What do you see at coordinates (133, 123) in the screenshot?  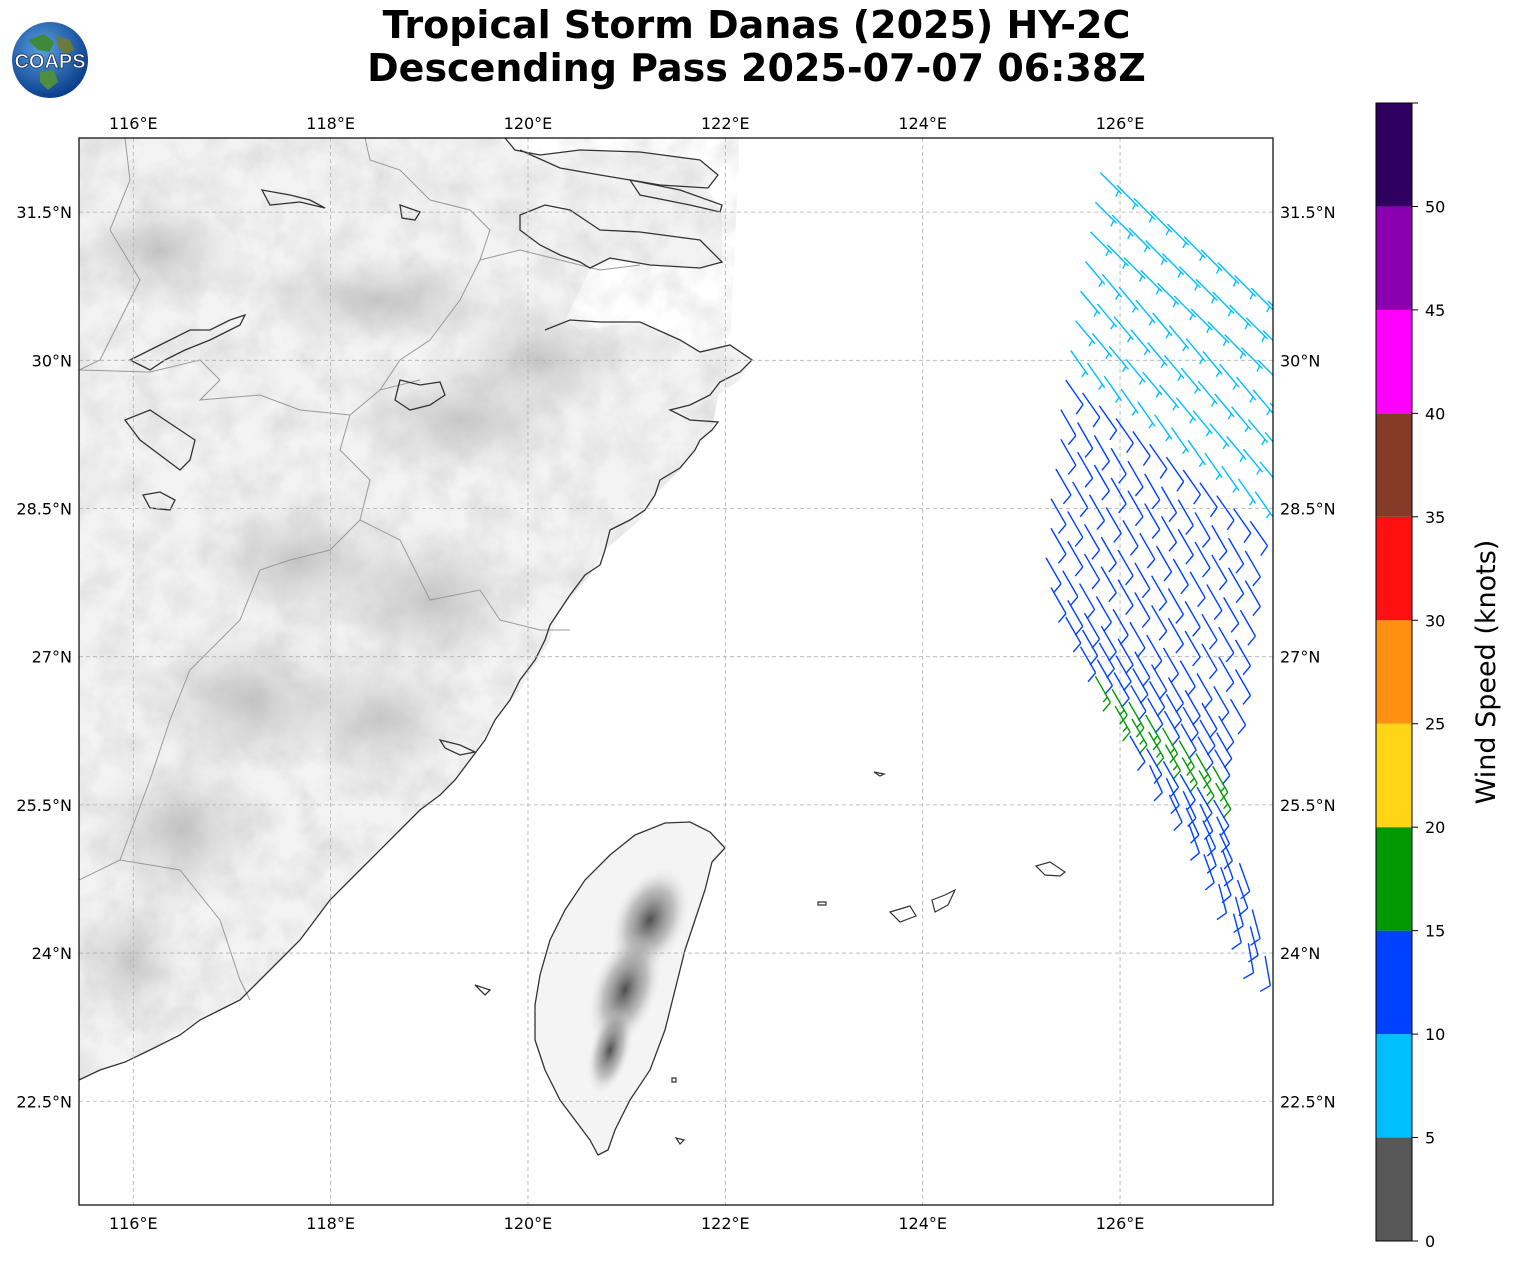 I see `lon-tick-label: 116°E` at bounding box center [133, 123].